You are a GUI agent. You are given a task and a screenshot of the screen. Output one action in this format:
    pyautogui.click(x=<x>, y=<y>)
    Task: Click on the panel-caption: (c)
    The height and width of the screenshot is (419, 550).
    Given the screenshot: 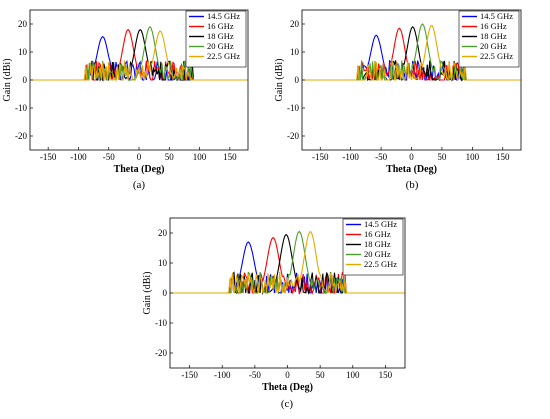 What is the action you would take?
    pyautogui.click(x=287, y=404)
    